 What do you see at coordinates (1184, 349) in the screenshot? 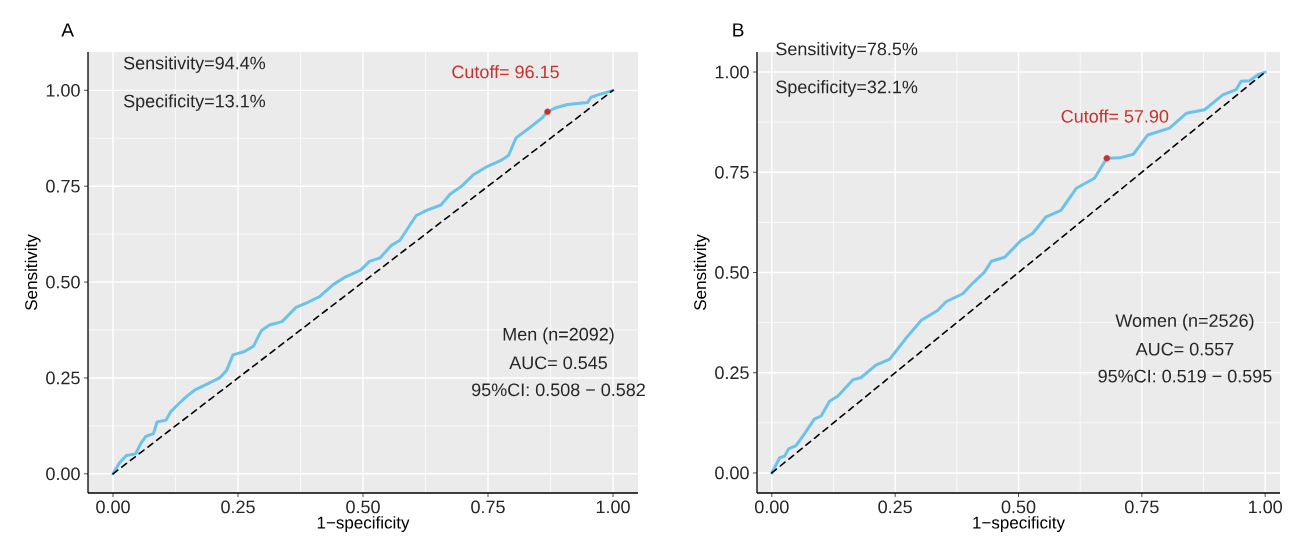
I see `annotation: AUC= 0.557` at bounding box center [1184, 349].